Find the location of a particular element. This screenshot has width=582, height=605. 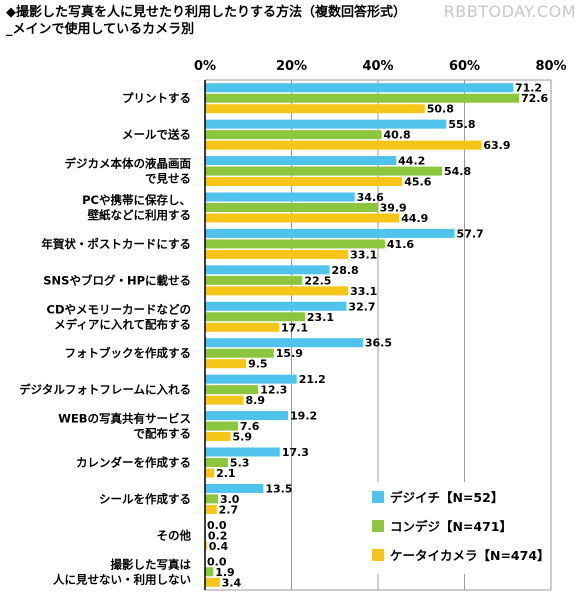

data-label: 2.7 is located at coordinates (229, 509).